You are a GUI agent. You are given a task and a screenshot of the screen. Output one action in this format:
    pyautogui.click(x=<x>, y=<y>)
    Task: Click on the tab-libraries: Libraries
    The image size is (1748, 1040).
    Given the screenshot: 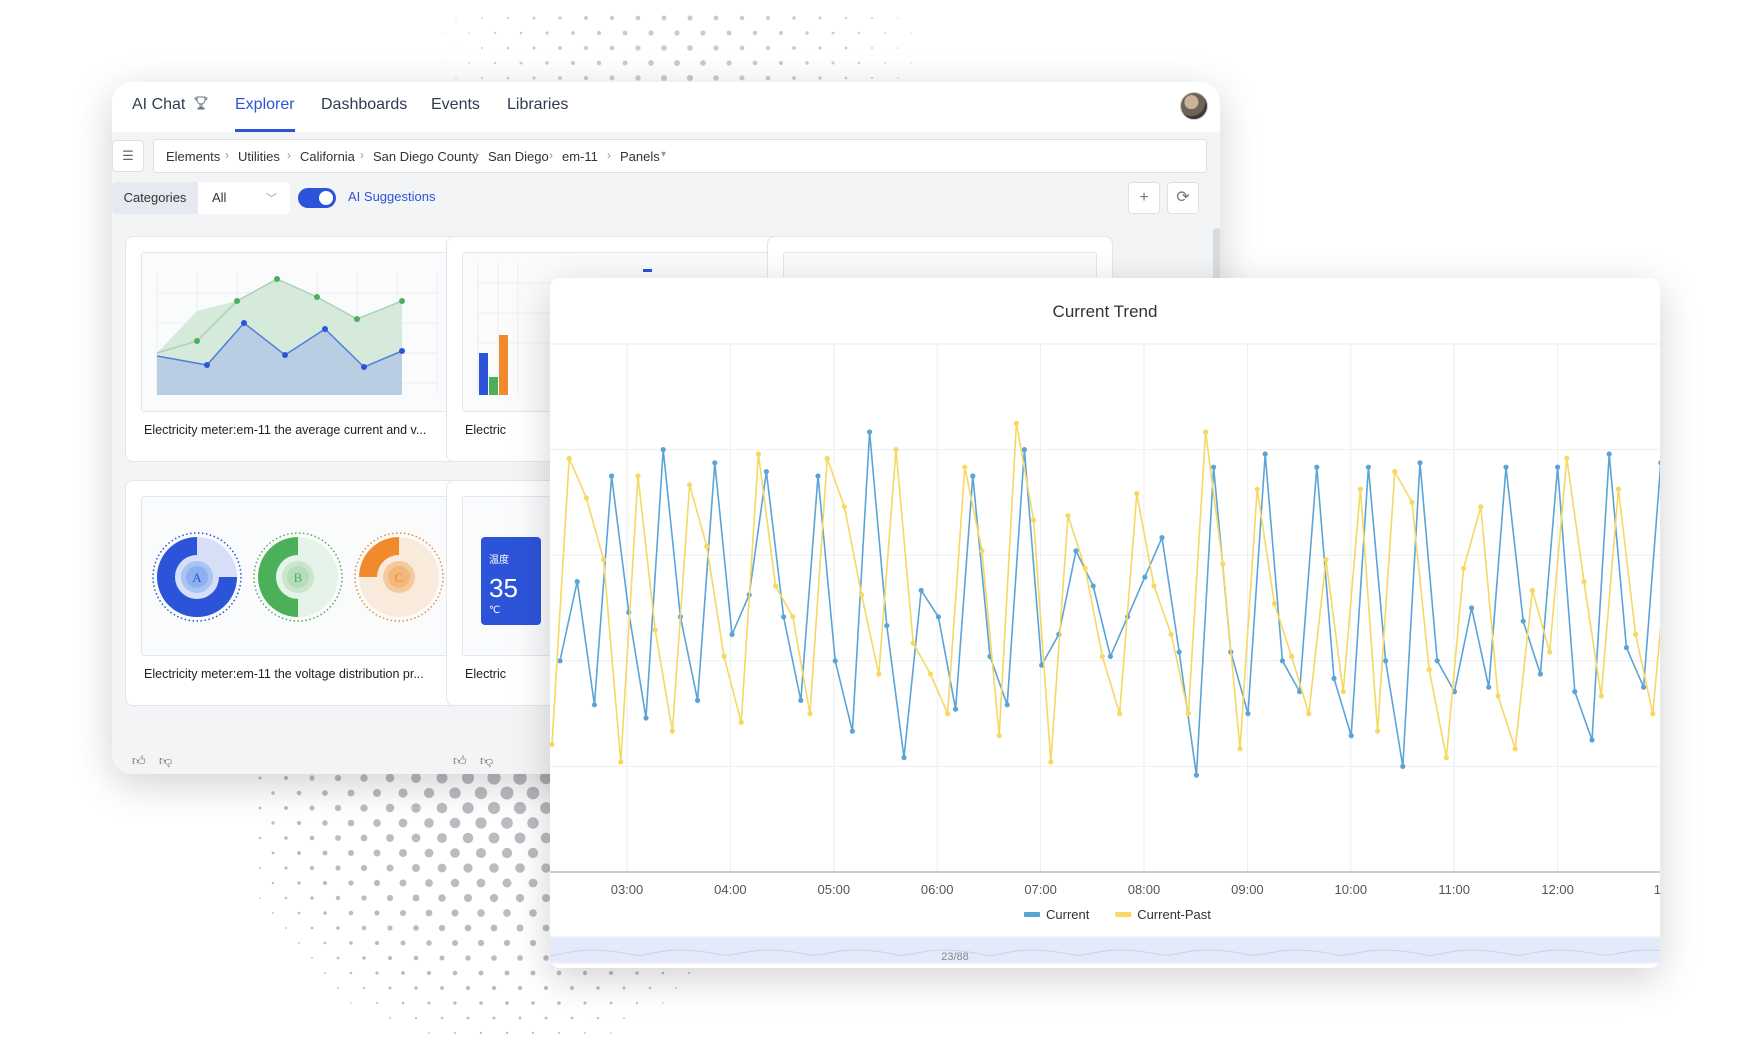 What is the action you would take?
    pyautogui.click(x=538, y=104)
    